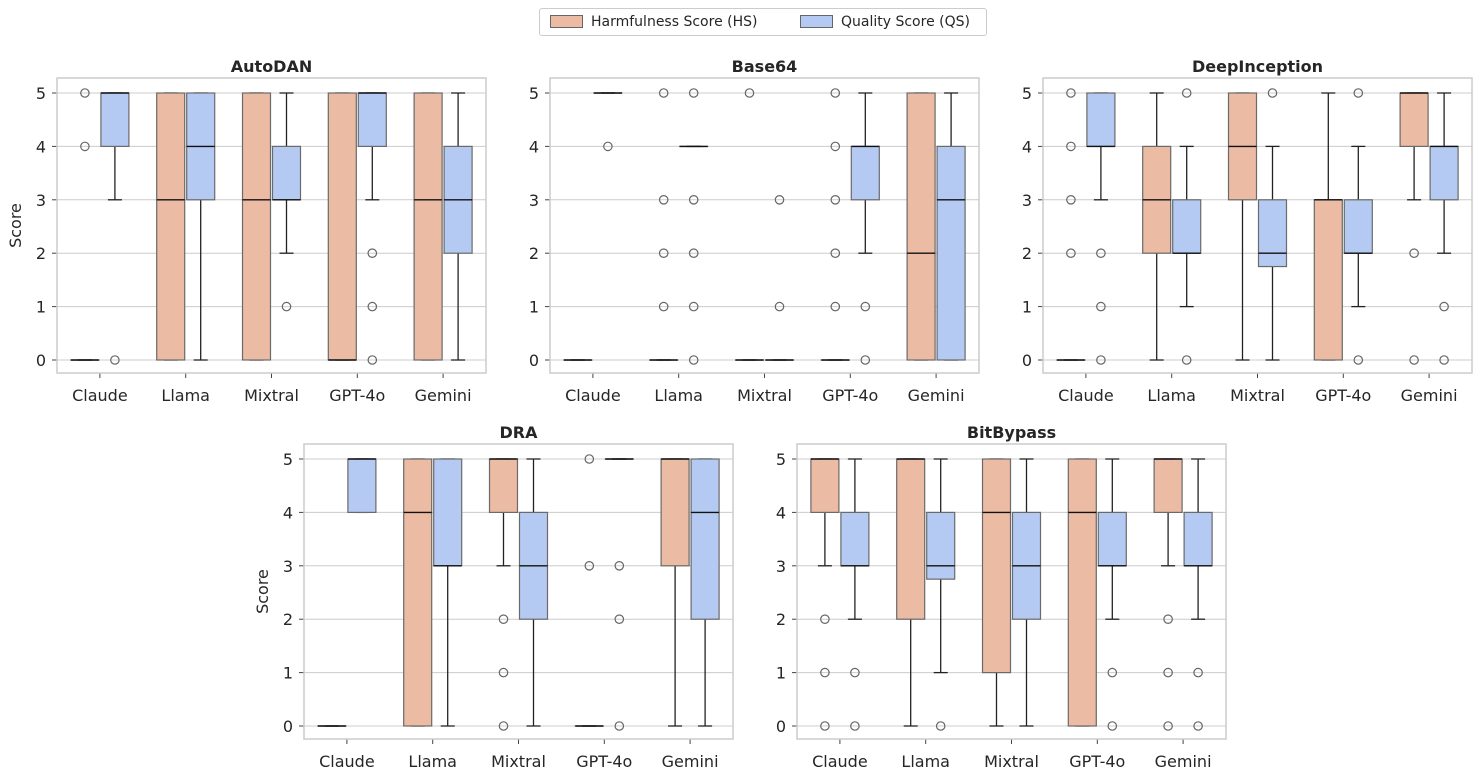 The height and width of the screenshot is (781, 1483). Describe the element at coordinates (85, 224) in the screenshot. I see `box-hs-claude` at that location.